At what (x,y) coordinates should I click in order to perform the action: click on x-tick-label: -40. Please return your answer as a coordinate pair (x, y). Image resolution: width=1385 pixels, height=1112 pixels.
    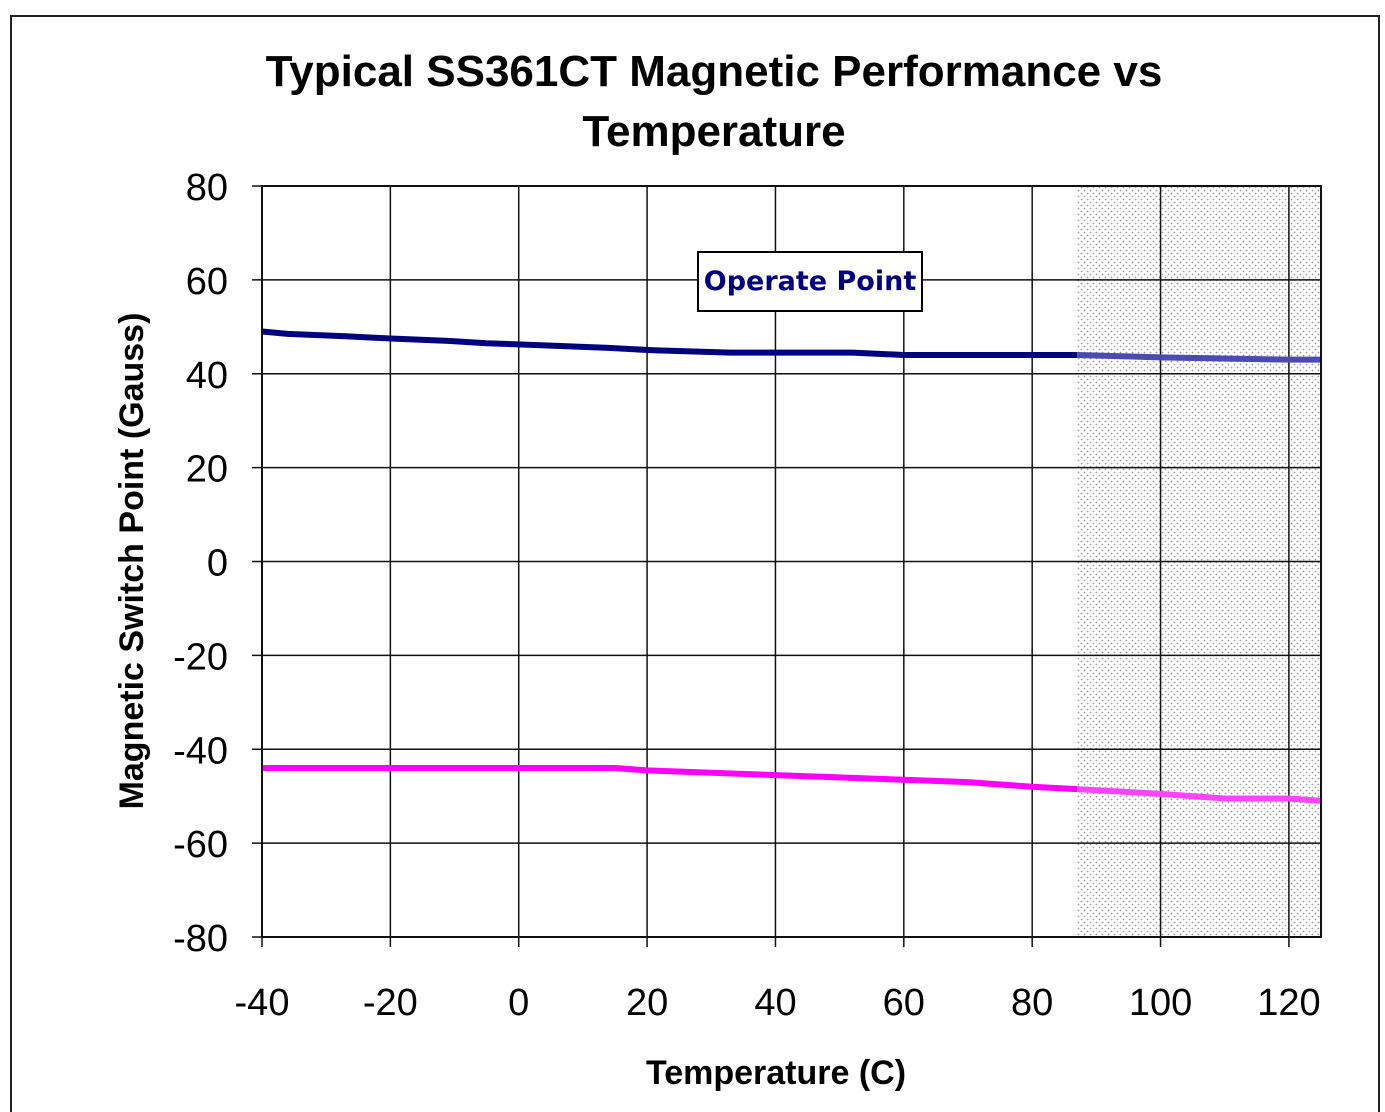
    Looking at the image, I should click on (262, 1003).